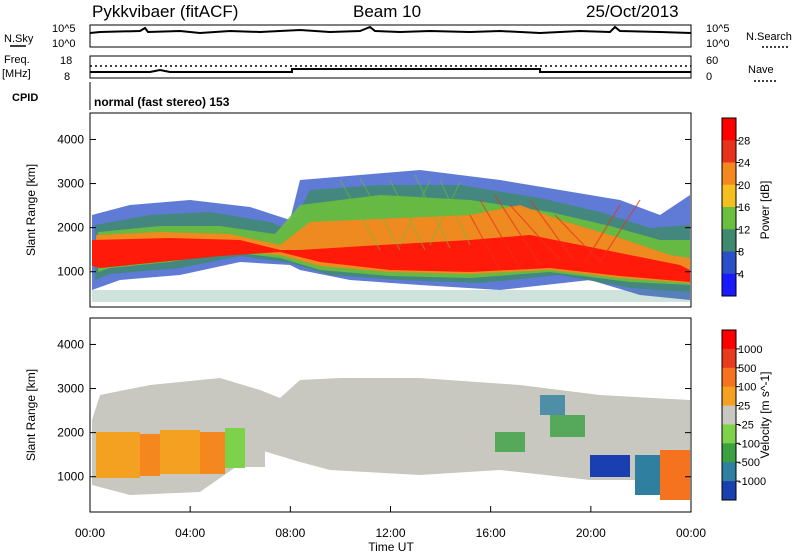  Describe the element at coordinates (749, 444) in the screenshot. I see `velocity-colorbar-tick-label: -100` at that location.